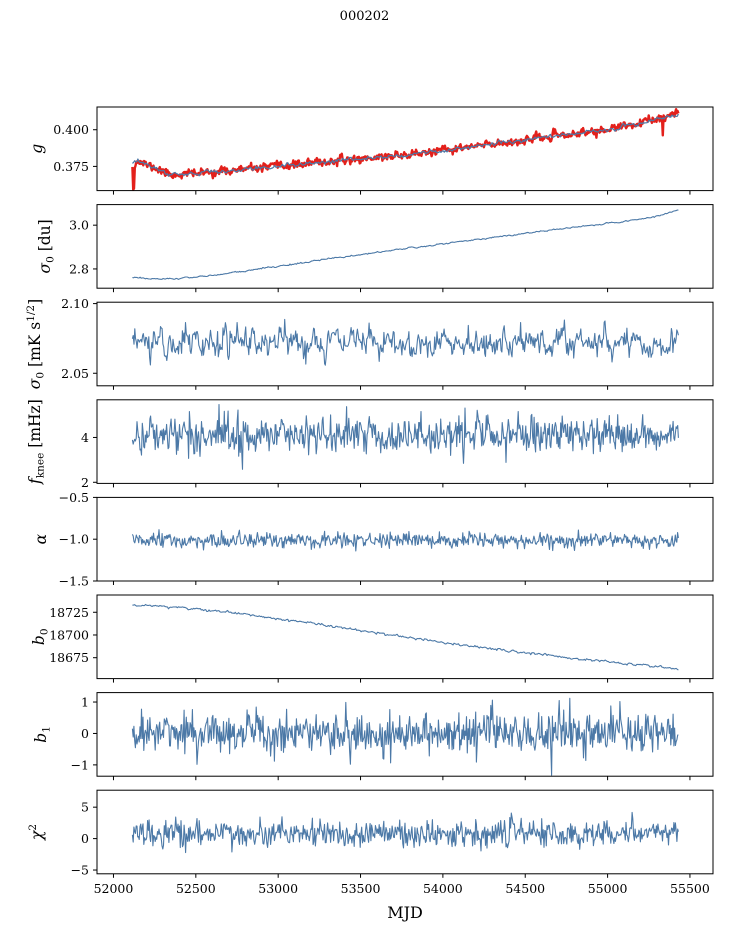 This screenshot has width=729, height=944. Describe the element at coordinates (74, 497) in the screenshot. I see `y-tick-label: −0.5` at that location.